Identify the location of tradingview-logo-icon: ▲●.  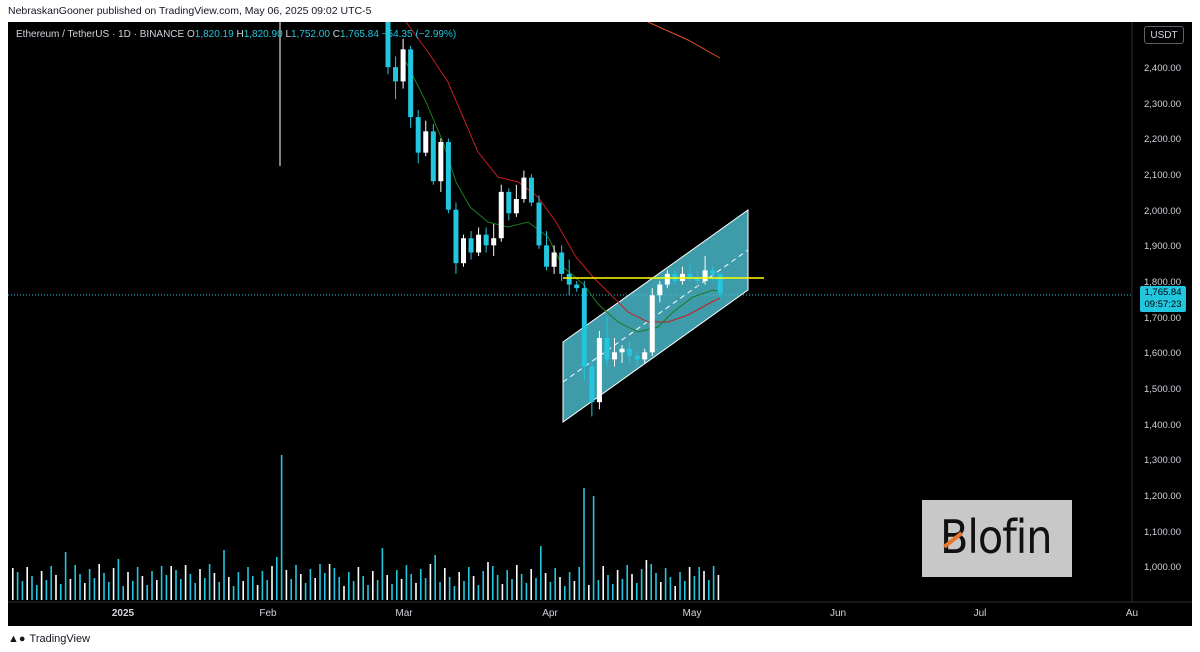
(17, 639).